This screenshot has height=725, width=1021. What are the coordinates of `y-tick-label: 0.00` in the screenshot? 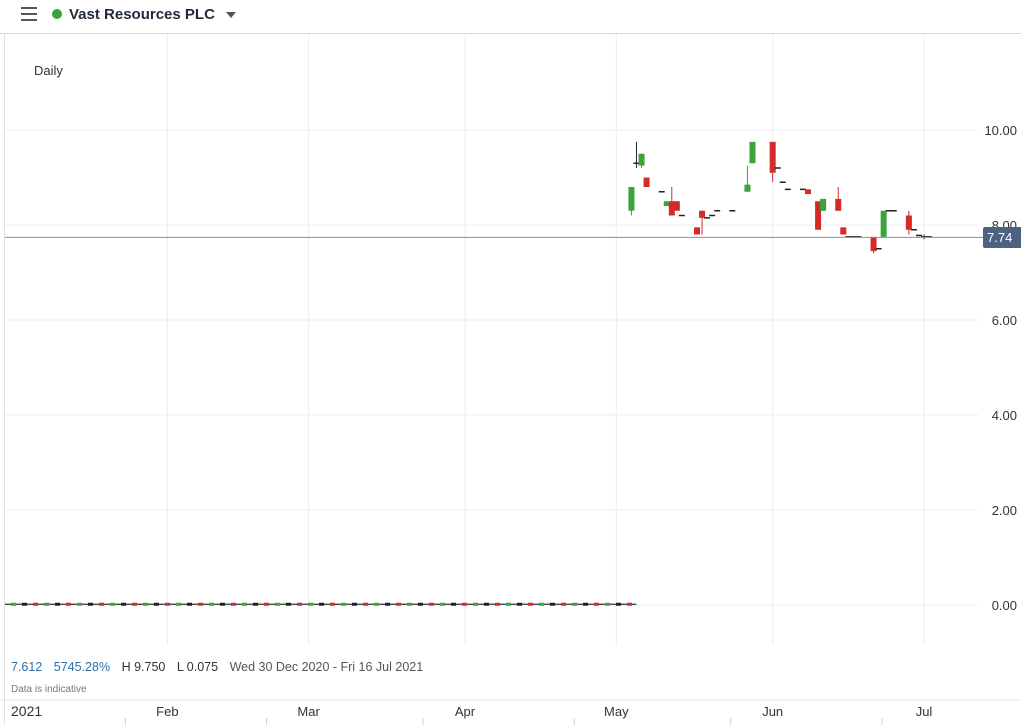 It's located at (1004, 605).